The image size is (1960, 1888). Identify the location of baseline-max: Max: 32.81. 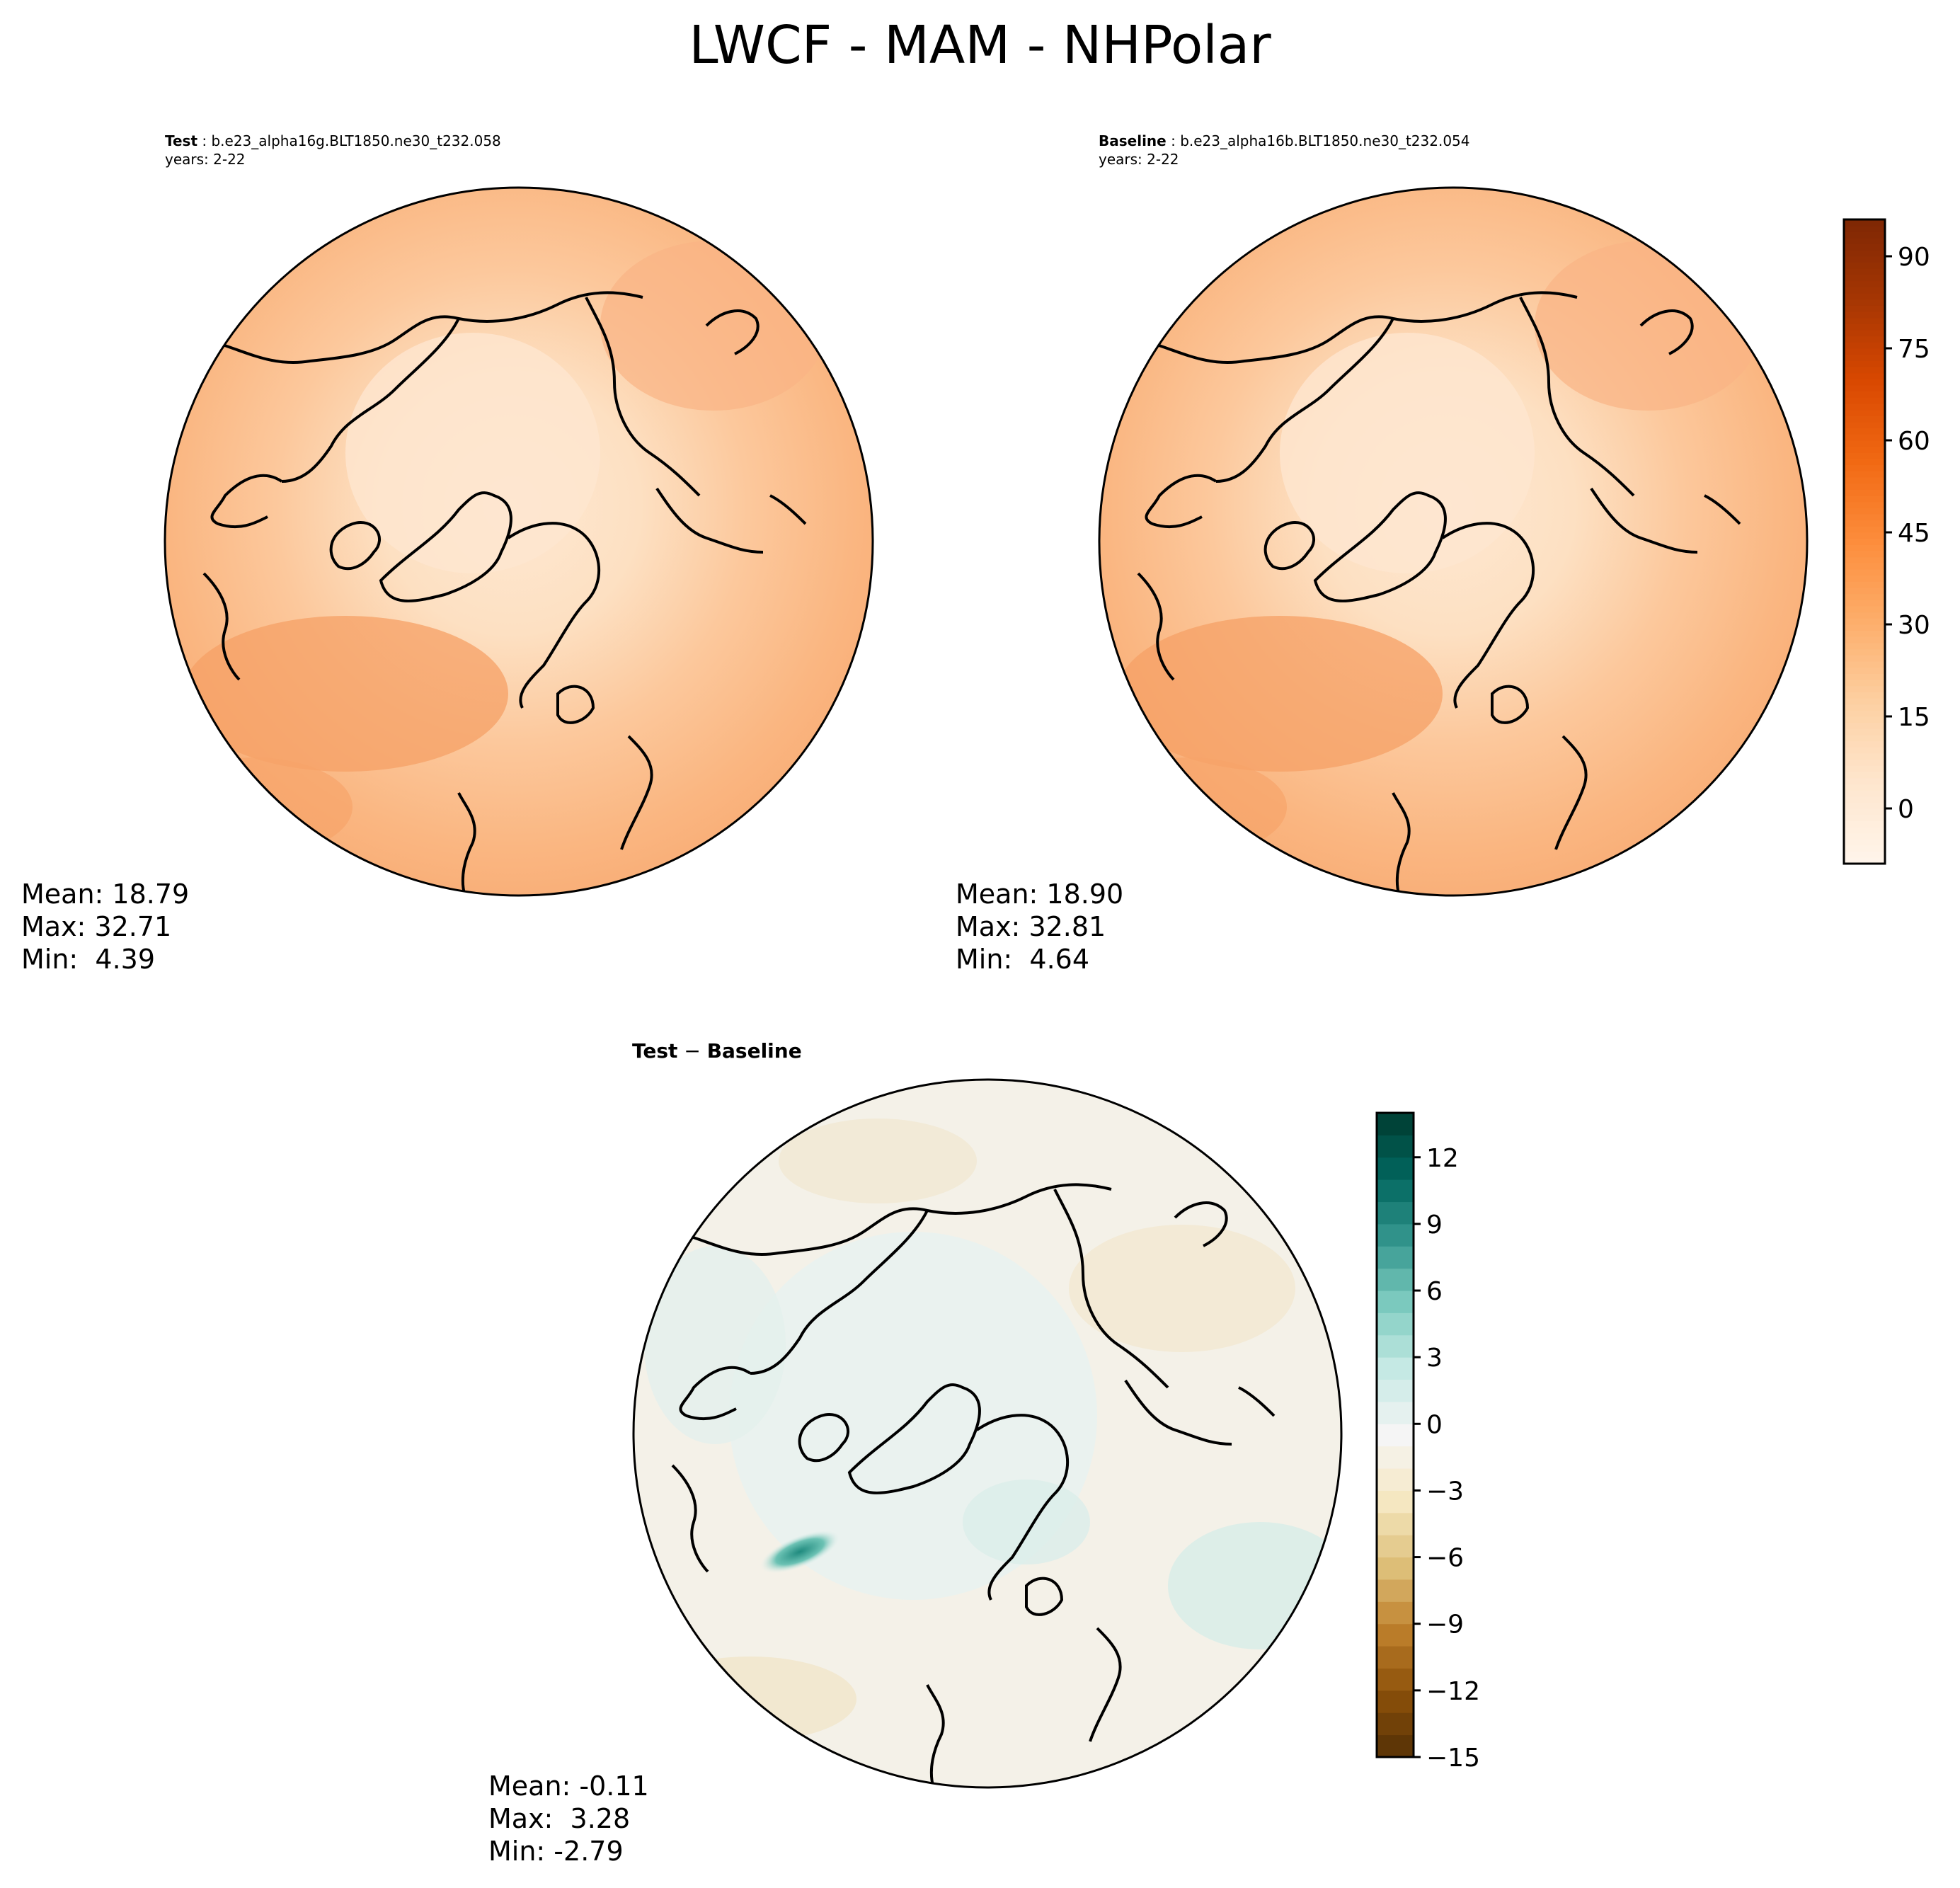
(1031, 927).